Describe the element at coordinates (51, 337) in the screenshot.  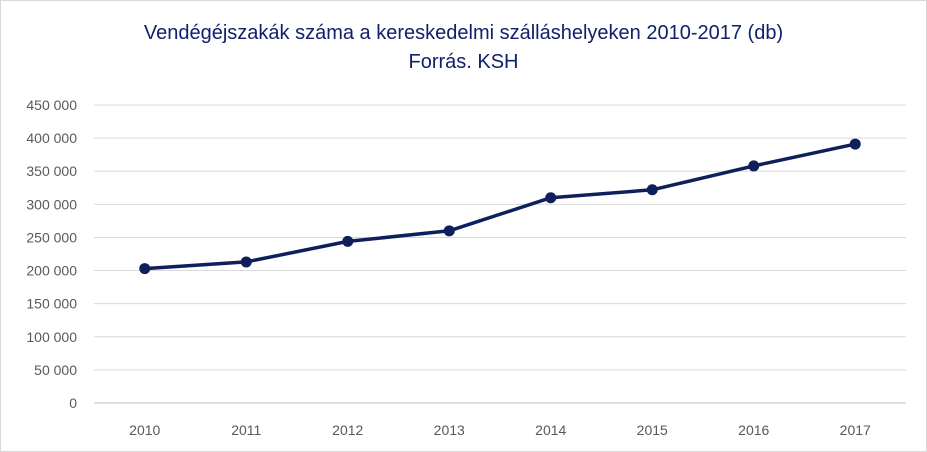
I see `y-tick-label: 100 000` at that location.